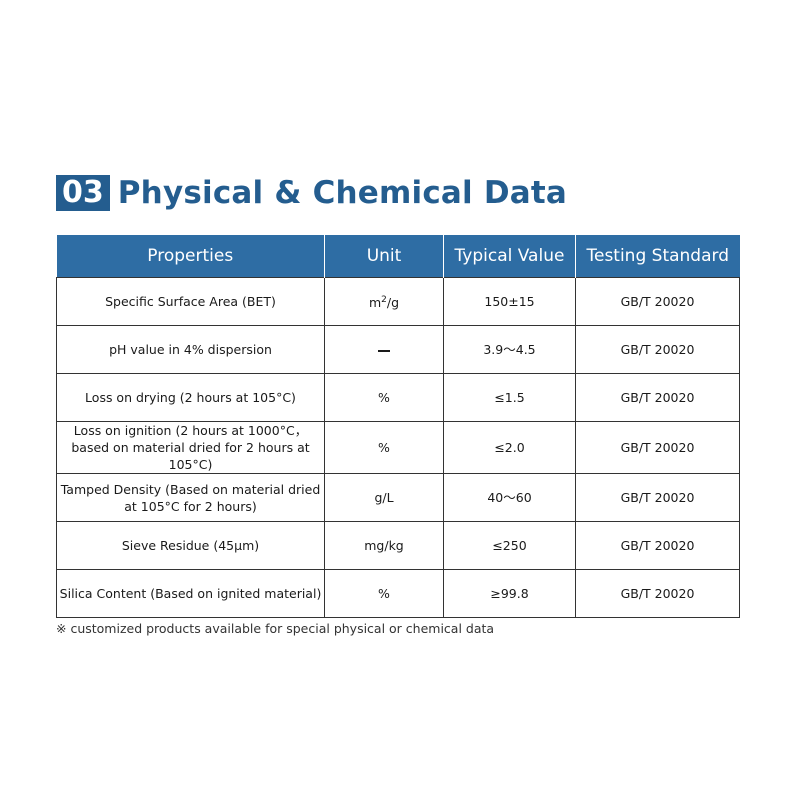  I want to click on unit-base: m, so click(375, 303).